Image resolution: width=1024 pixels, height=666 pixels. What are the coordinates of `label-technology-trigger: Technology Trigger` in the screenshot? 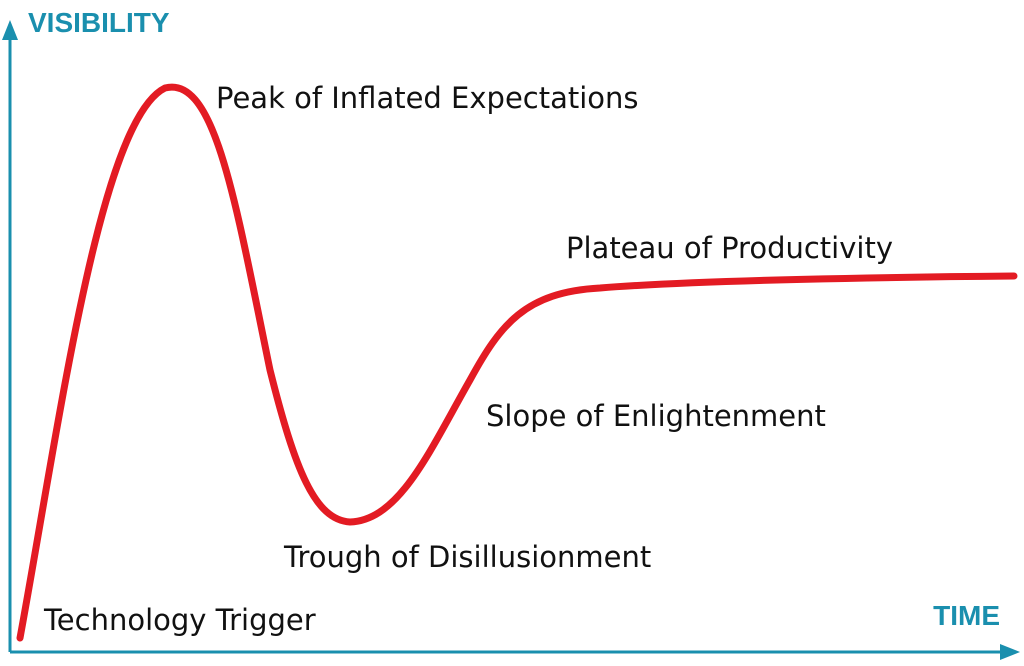 It's located at (179, 620).